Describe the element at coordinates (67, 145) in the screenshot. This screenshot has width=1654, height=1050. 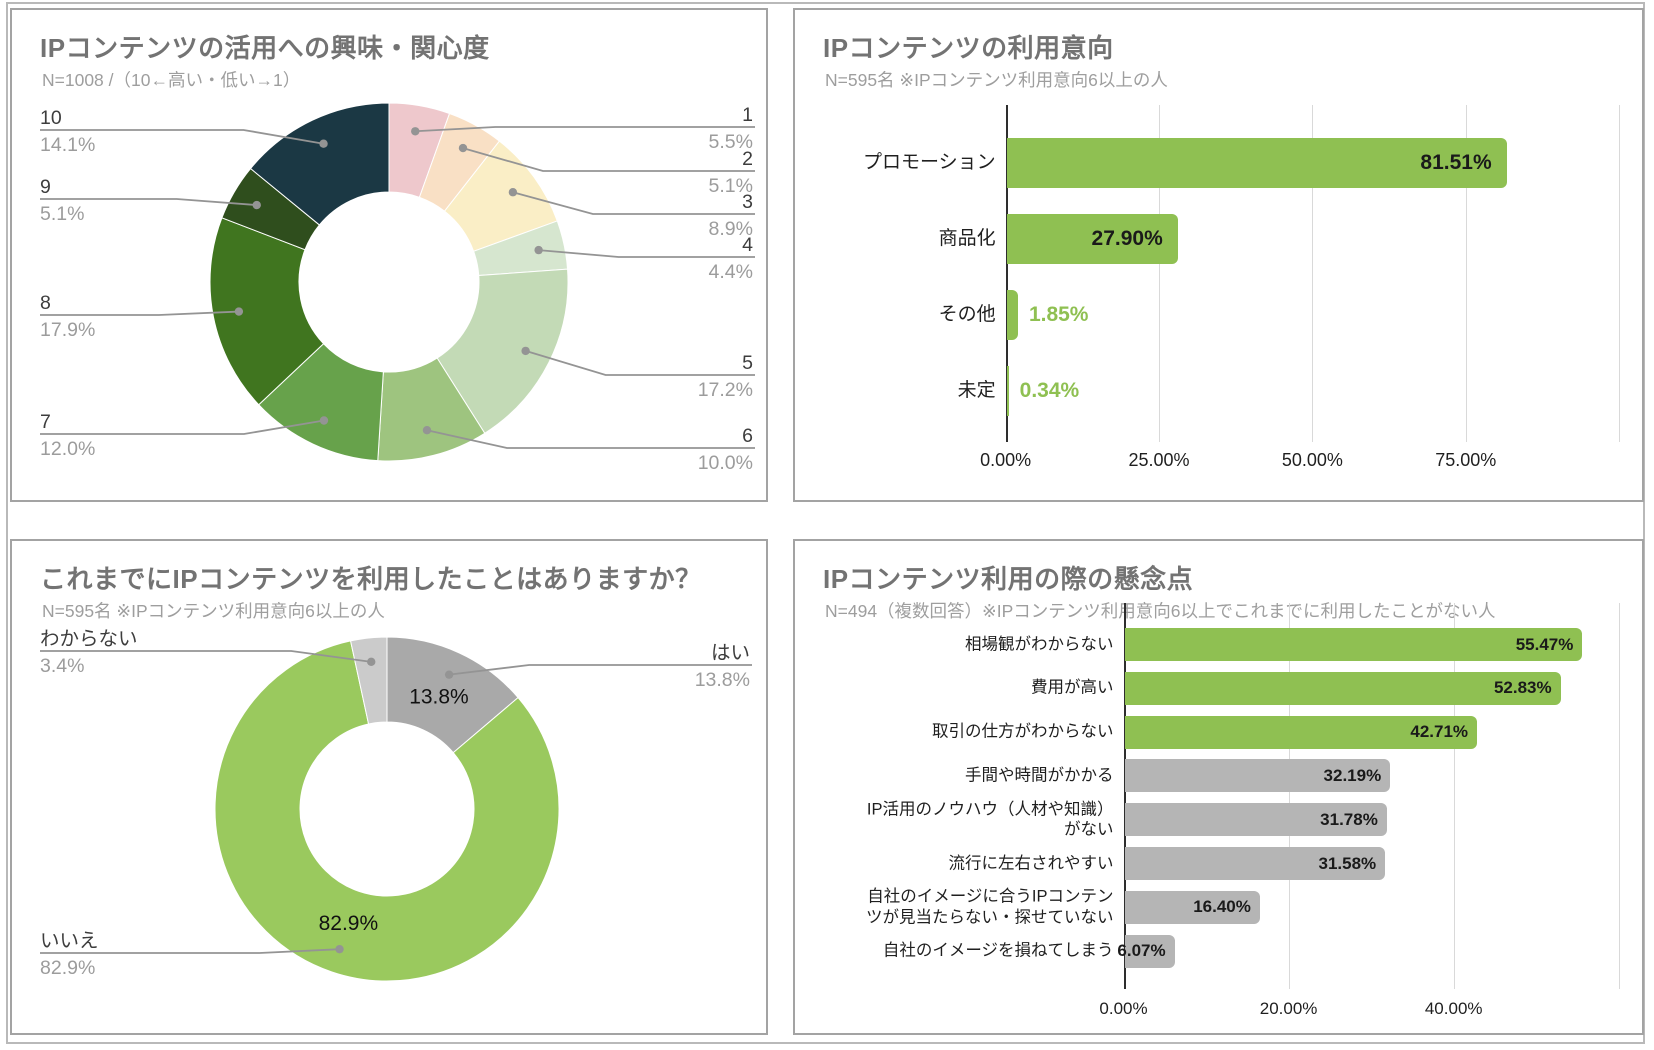
I see `segment-pct-label: 14.1%` at that location.